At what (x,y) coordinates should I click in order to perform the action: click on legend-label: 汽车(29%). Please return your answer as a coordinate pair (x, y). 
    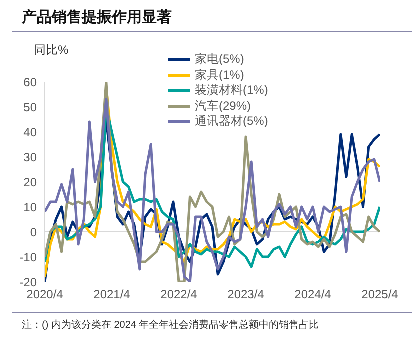
    Looking at the image, I should click on (223, 106).